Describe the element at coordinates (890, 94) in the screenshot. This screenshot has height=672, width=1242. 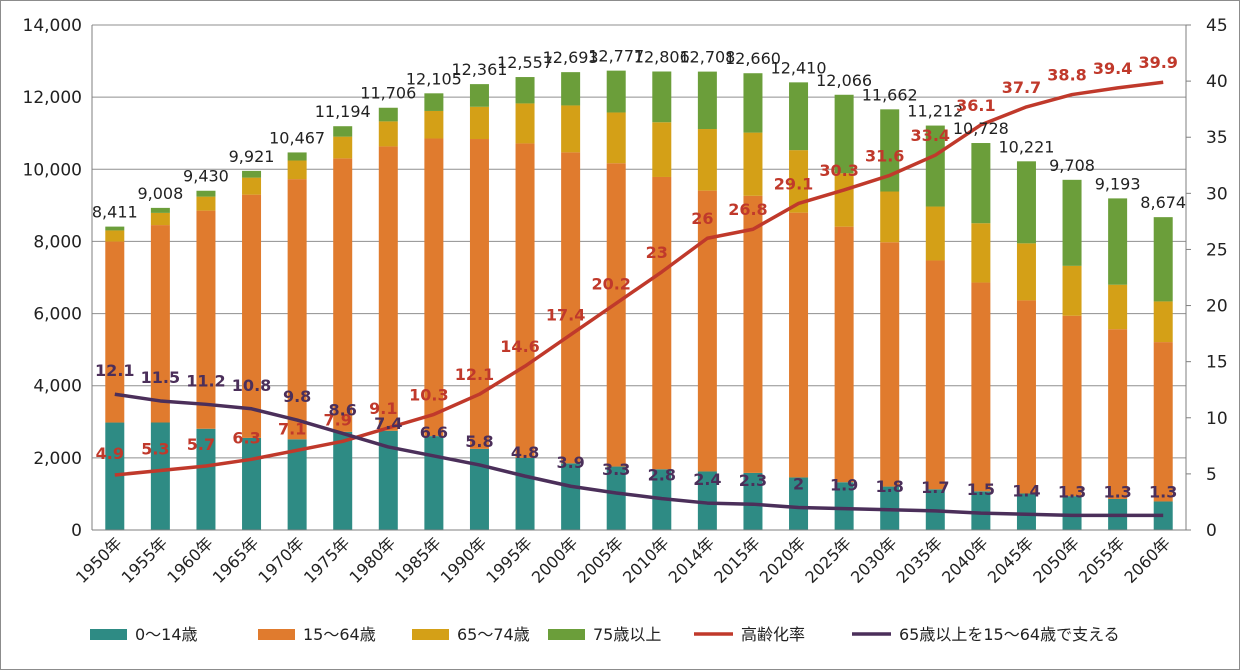
I see `total-data-label: 11,662` at that location.